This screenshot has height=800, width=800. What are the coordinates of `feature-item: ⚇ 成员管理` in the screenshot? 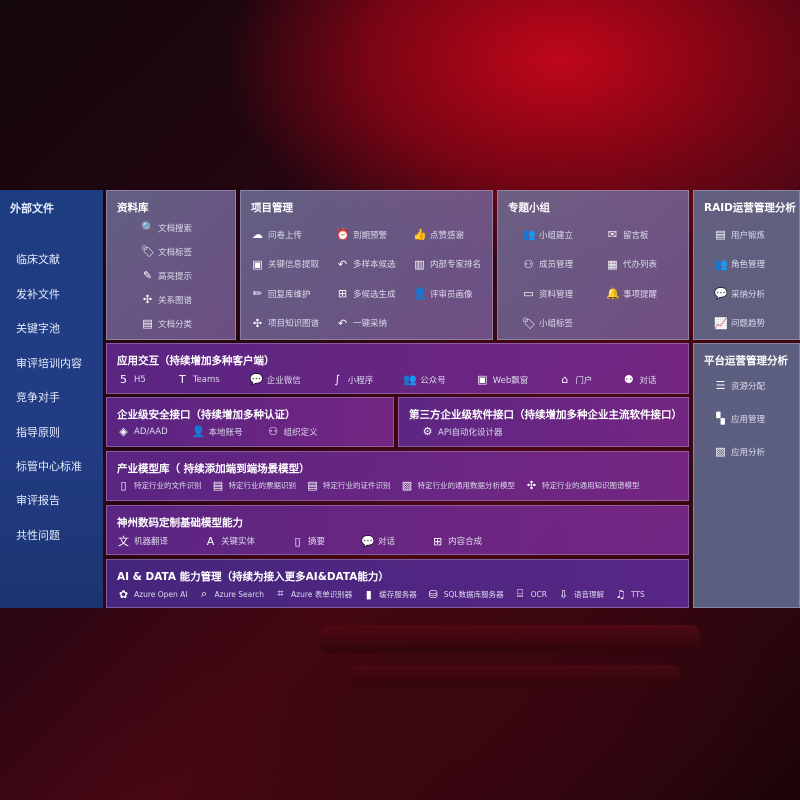 It's located at (547, 264).